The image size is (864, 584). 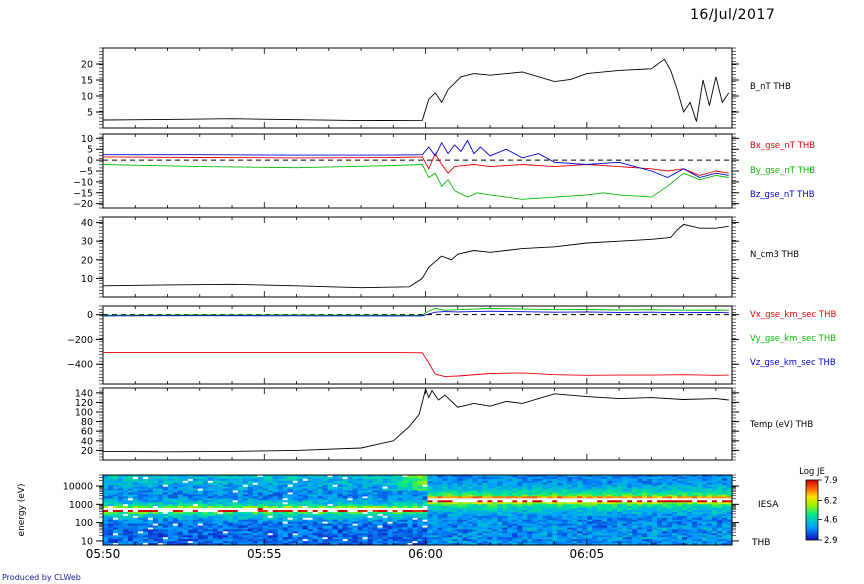 I want to click on y-tick-label: 40, so click(x=87, y=441).